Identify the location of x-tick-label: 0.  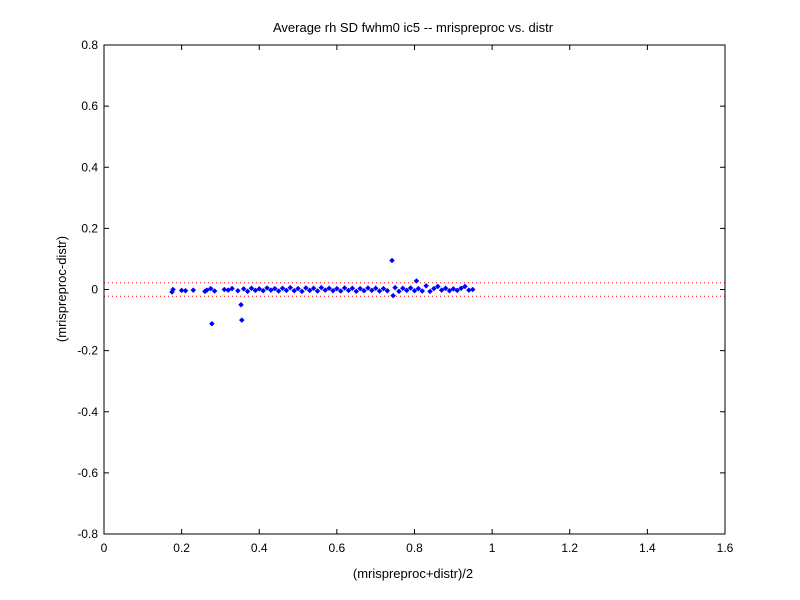
(104, 548).